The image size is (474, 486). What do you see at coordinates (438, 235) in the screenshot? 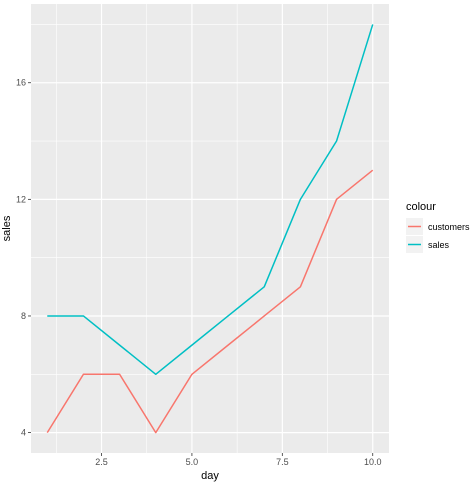
I see `legend-items: customers sales` at bounding box center [438, 235].